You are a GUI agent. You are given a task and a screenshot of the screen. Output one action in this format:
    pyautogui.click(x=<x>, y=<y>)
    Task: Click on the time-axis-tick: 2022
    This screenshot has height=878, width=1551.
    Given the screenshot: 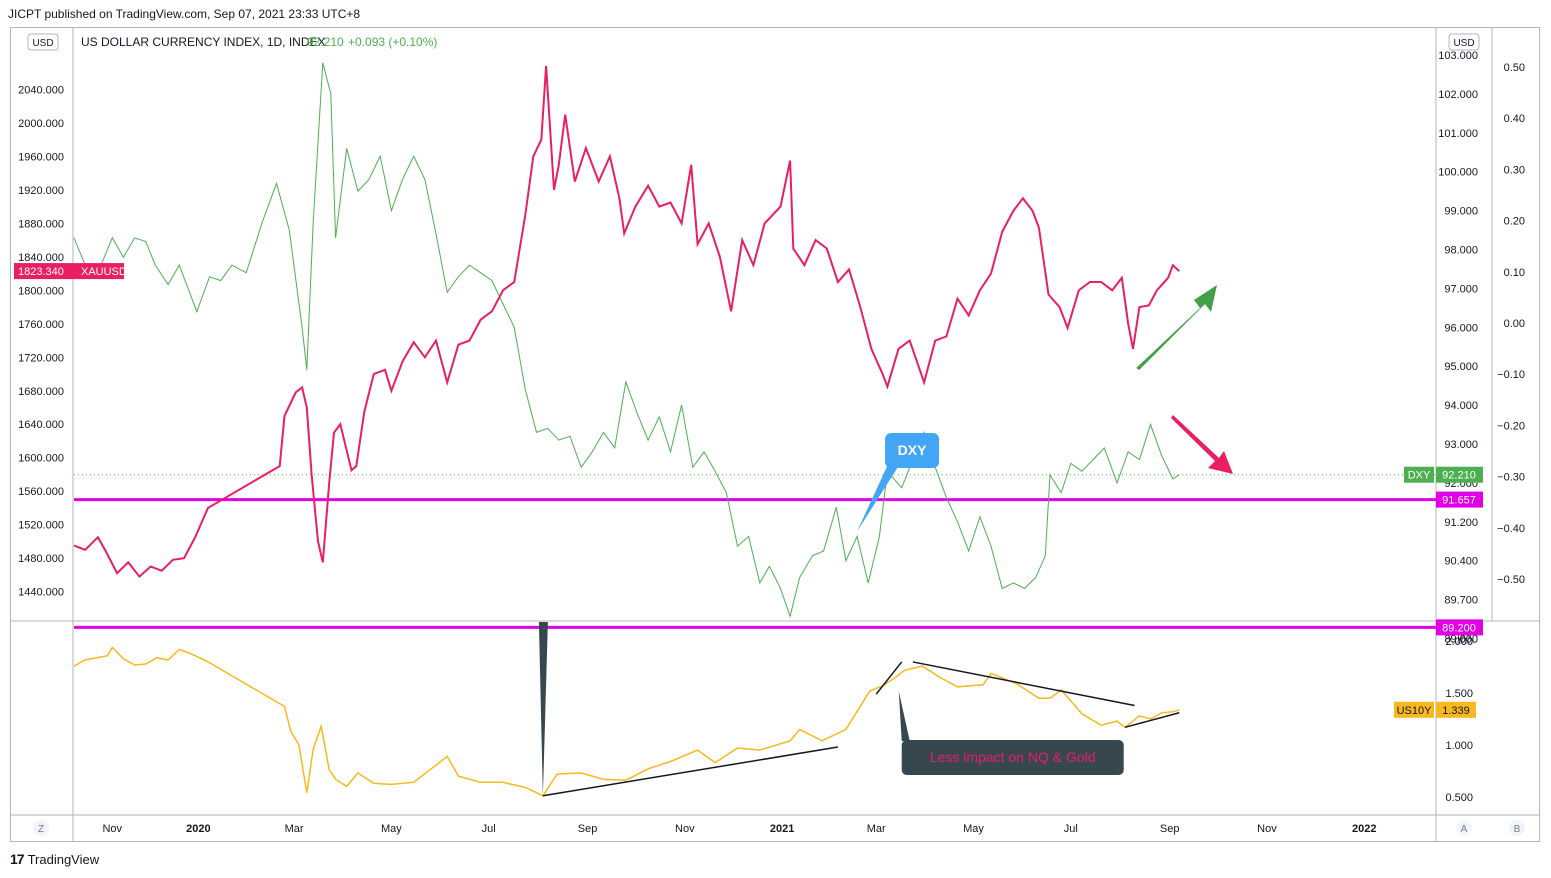 What is the action you would take?
    pyautogui.click(x=1364, y=829)
    